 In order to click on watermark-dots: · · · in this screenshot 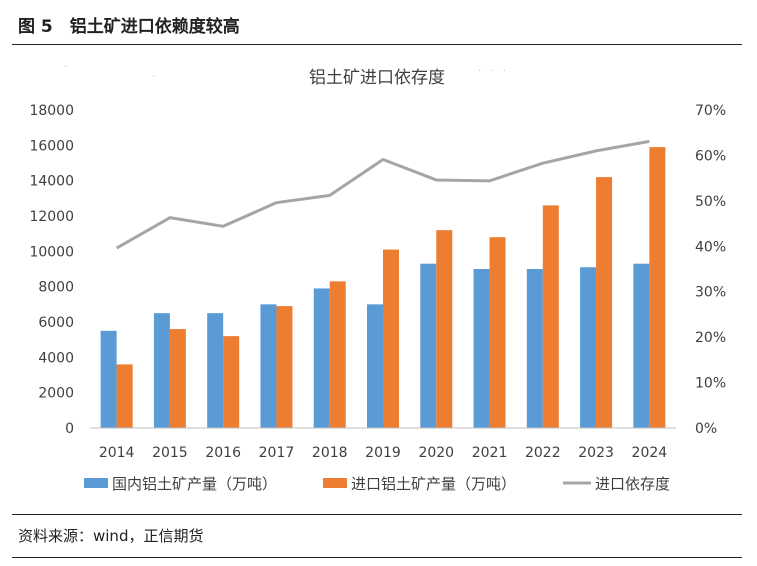, I will do `click(493, 71)`.